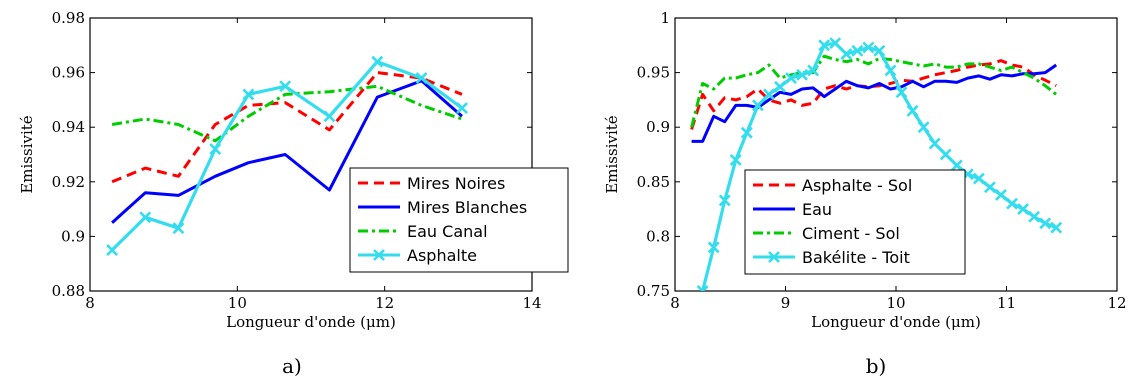 This screenshot has height=379, width=1137. I want to click on y-tick-label: 0.96, so click(68, 73).